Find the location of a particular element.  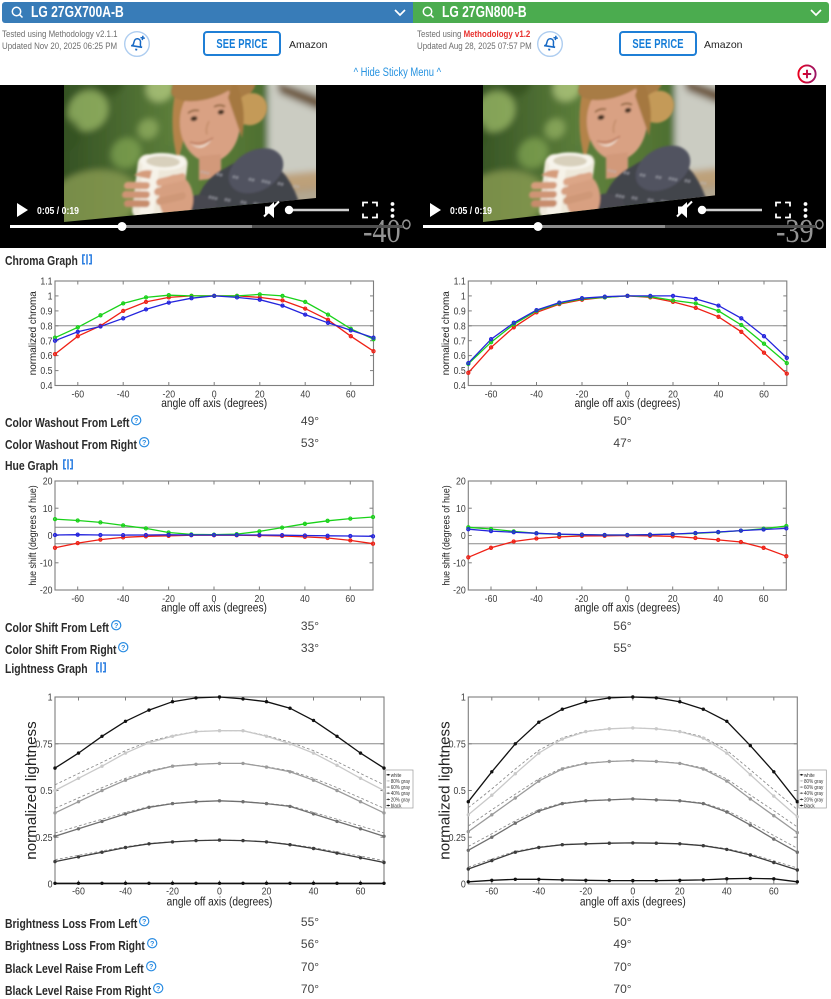

svg-text: 80% gray is located at coordinates (401, 782).